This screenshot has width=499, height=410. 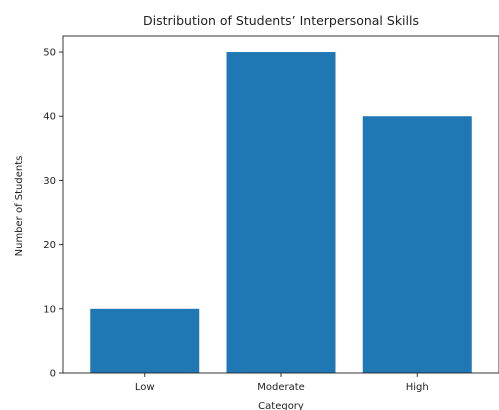 What do you see at coordinates (417, 387) in the screenshot?
I see `x-tick-label: High` at bounding box center [417, 387].